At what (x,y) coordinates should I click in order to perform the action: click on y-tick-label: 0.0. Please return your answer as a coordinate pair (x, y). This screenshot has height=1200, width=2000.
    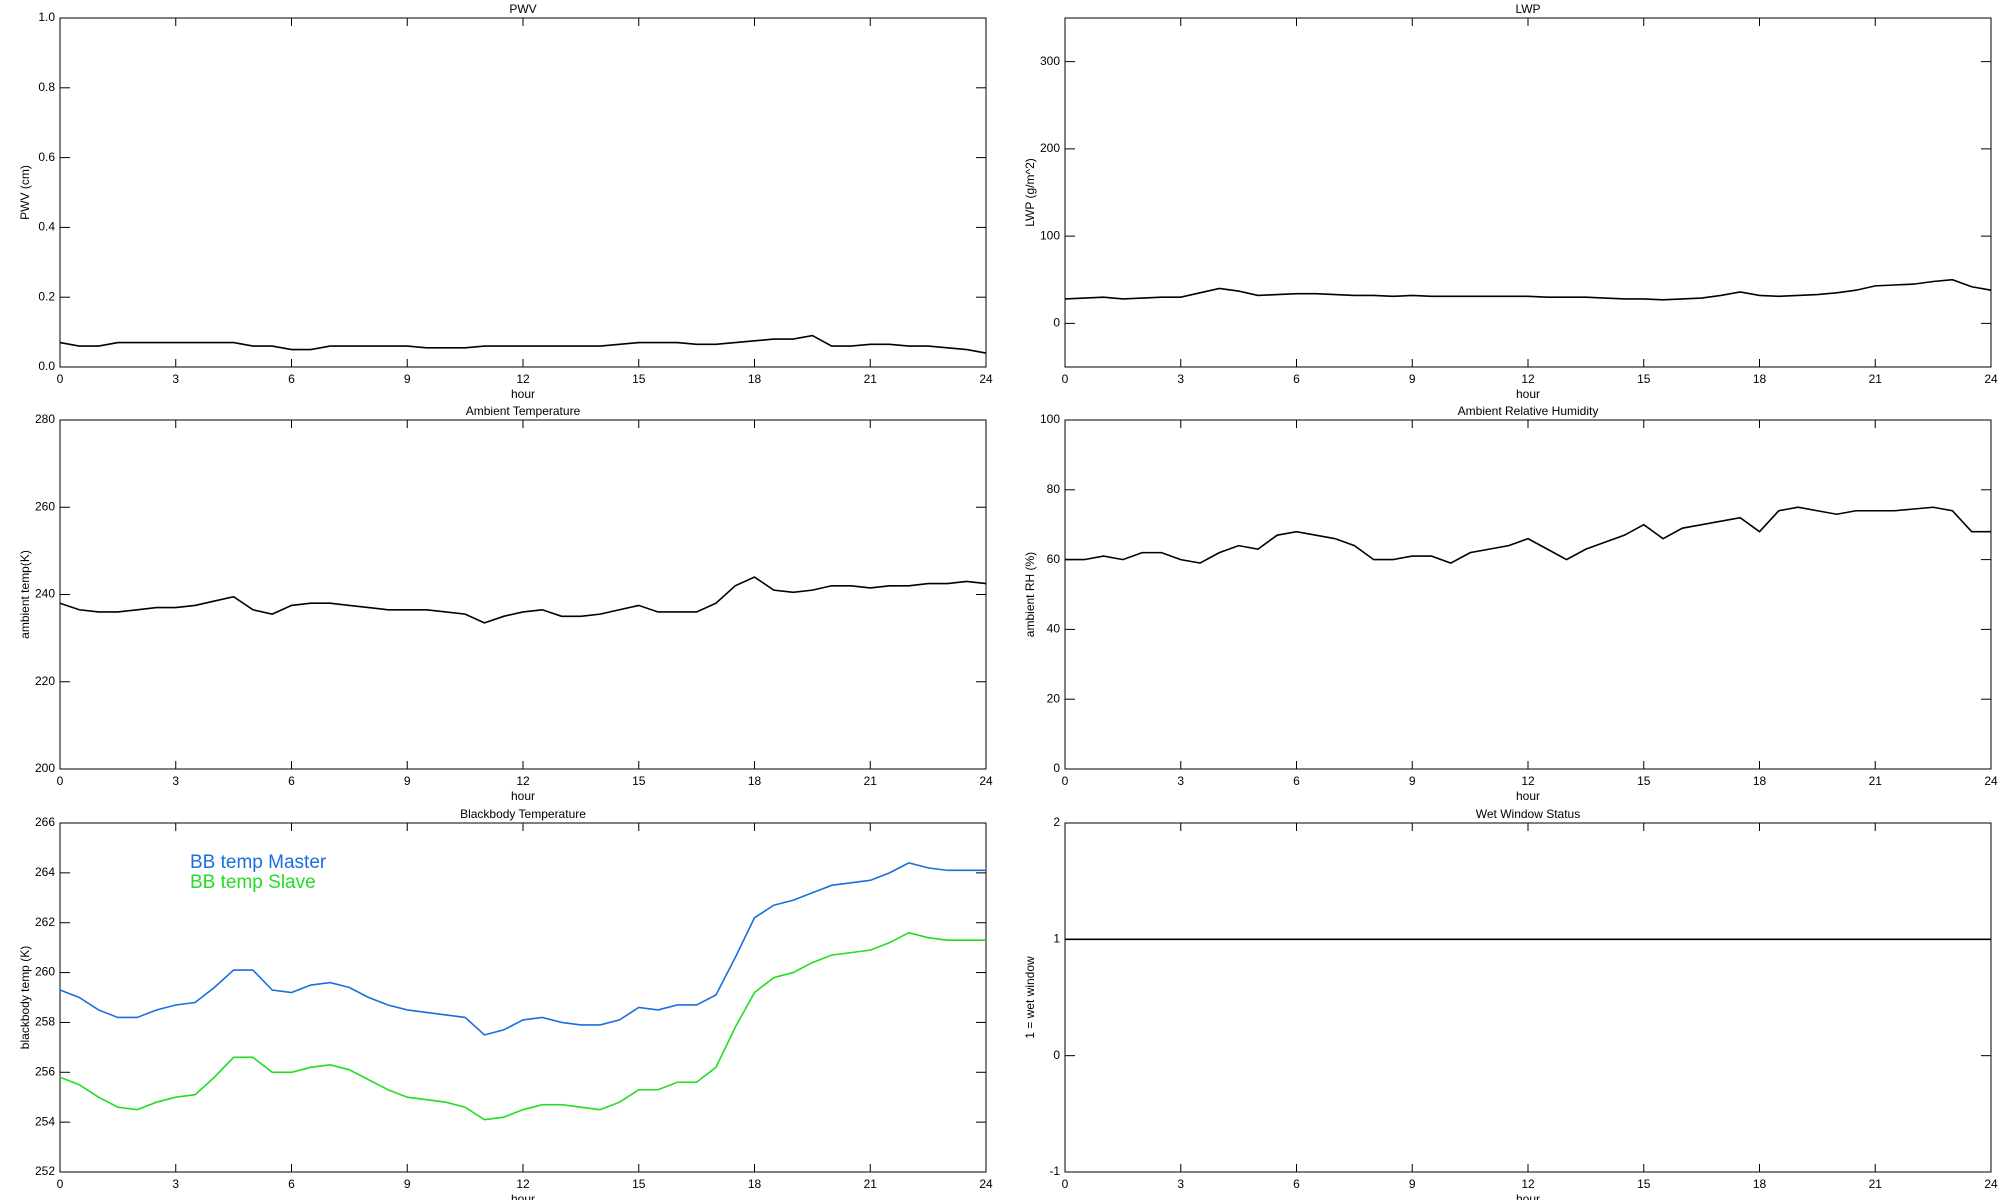
    Looking at the image, I should click on (46, 366).